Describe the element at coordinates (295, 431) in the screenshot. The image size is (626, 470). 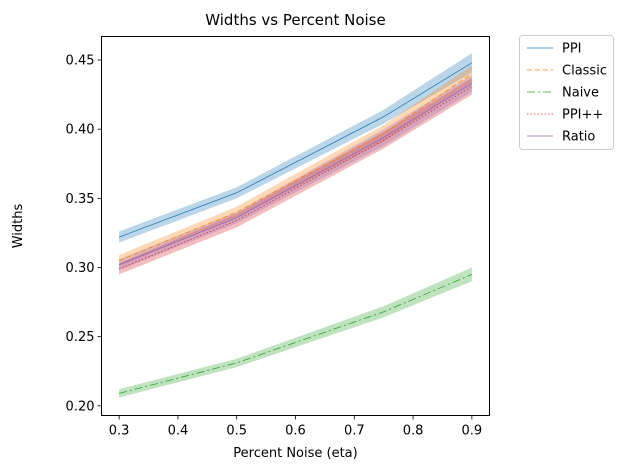
I see `x-tick-label: 0.6` at that location.